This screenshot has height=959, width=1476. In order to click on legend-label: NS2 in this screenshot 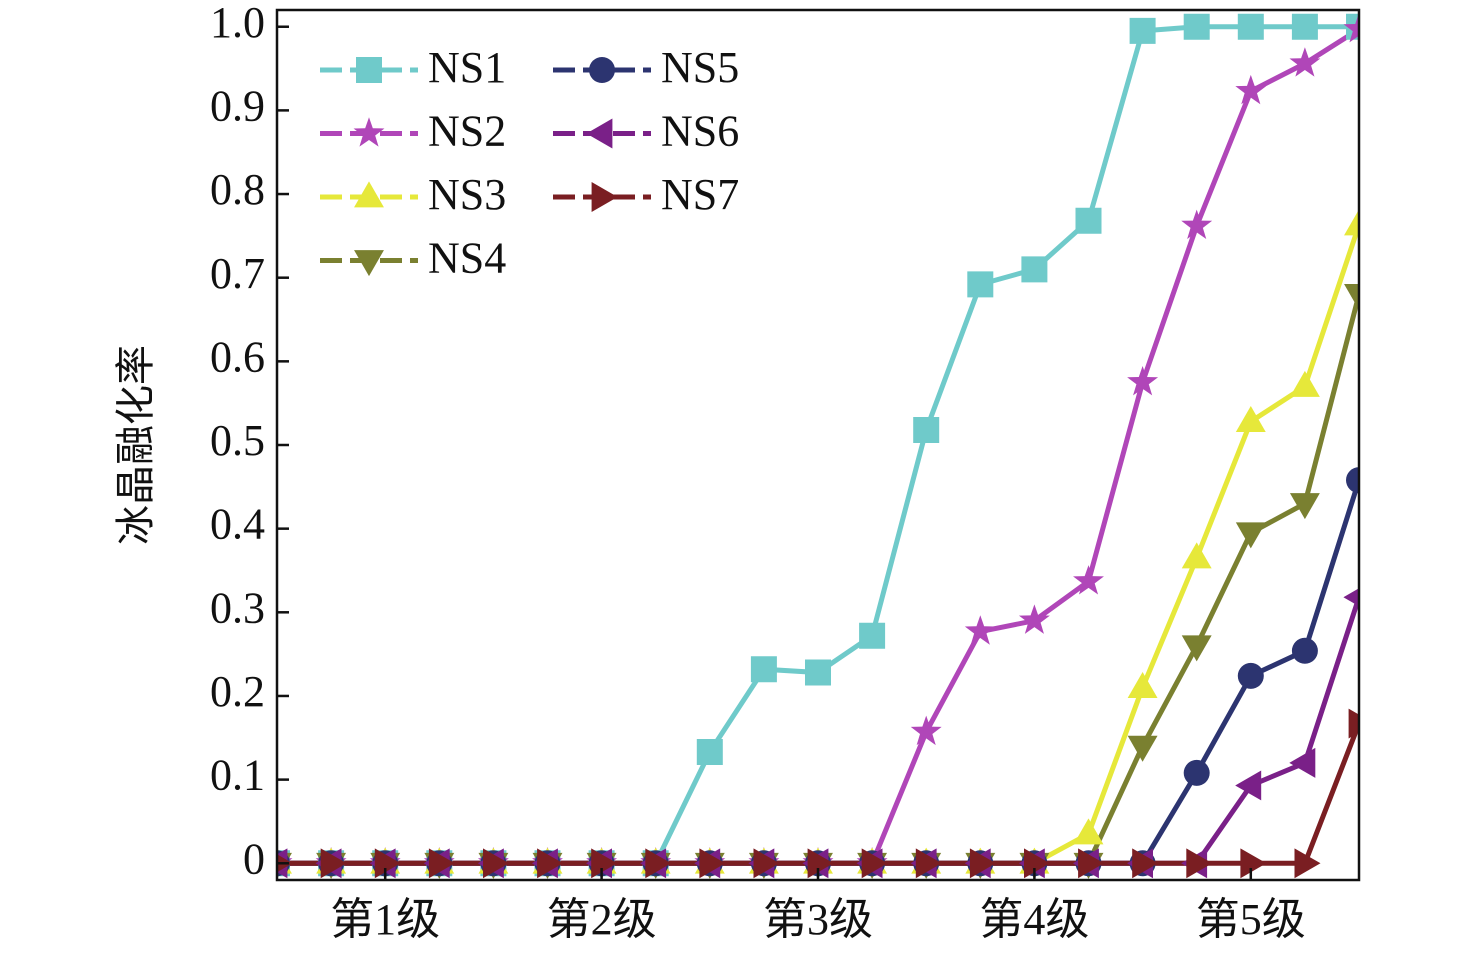, I will do `click(467, 131)`.